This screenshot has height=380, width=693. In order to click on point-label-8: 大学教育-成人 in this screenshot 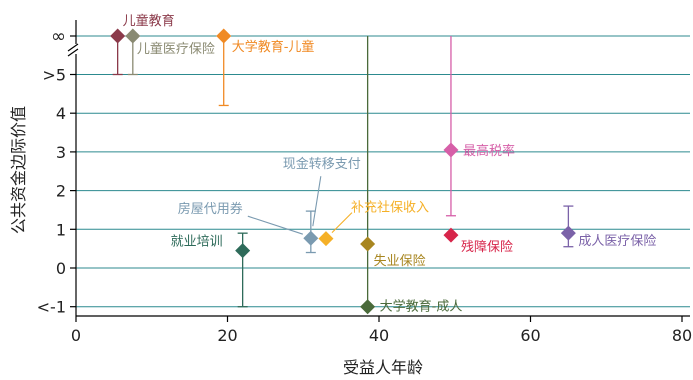, I will do `click(421, 307)`.